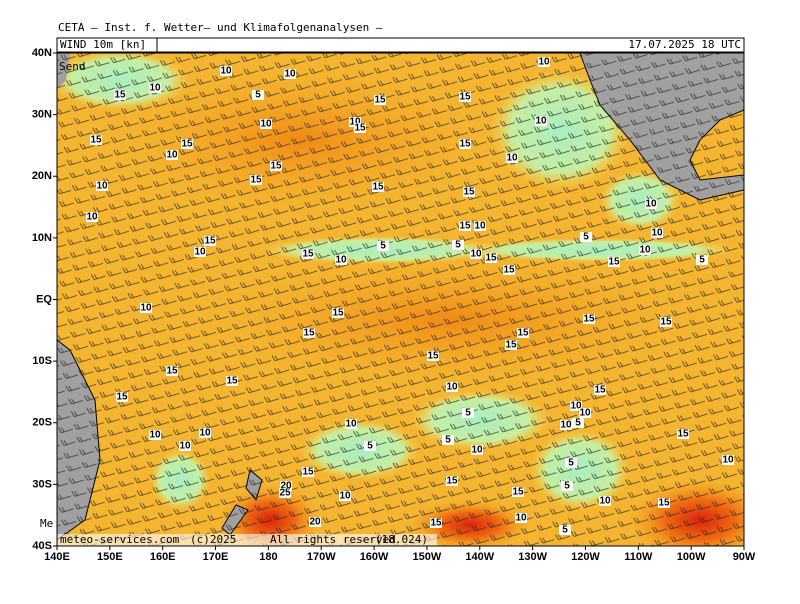  I want to click on lat-label: 40S, so click(42, 546).